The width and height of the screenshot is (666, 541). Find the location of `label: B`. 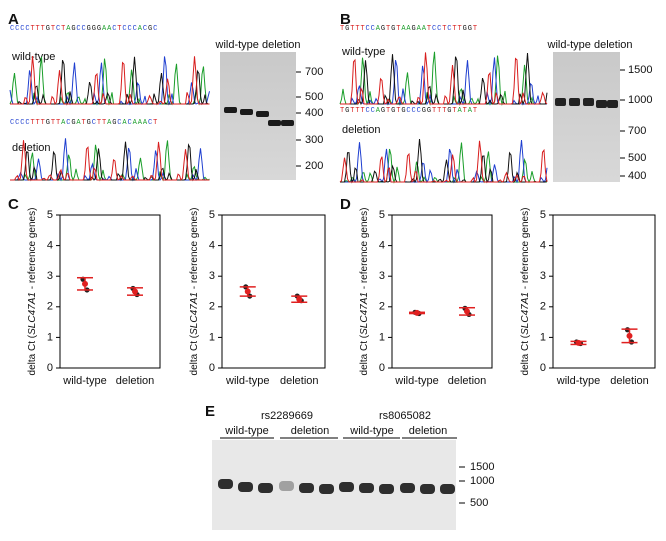

label: B is located at coordinates (345, 19).